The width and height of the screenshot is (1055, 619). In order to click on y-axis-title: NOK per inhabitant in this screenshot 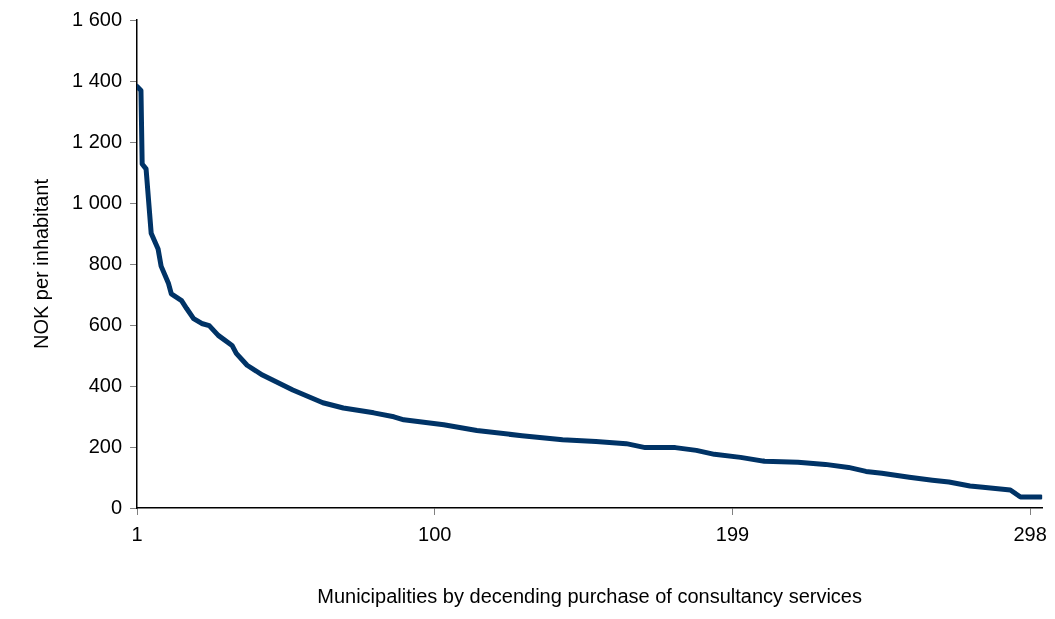, I will do `click(40, 264)`.